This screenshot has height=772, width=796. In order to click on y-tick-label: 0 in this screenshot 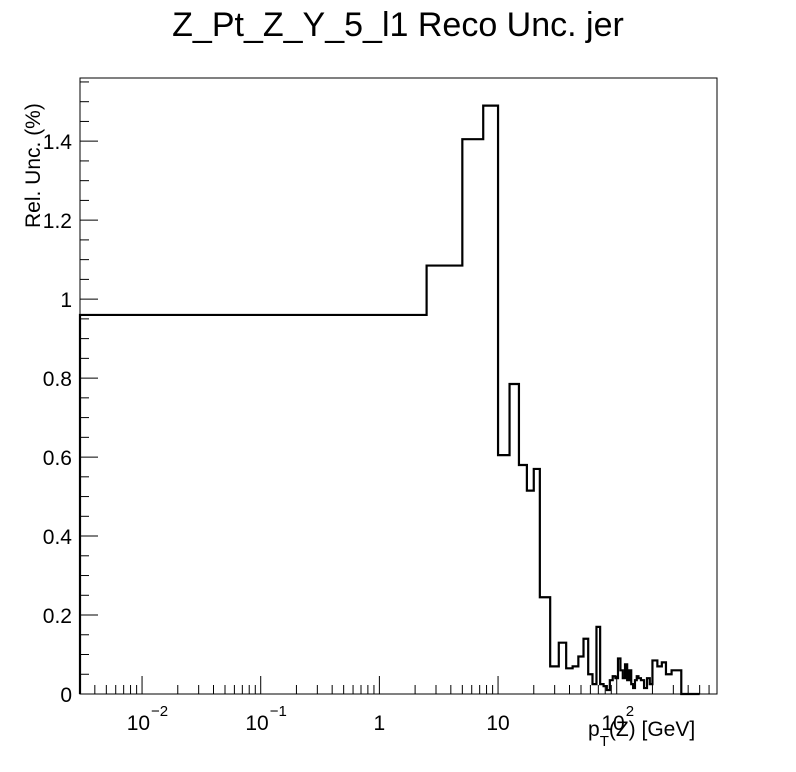, I will do `click(66, 695)`.